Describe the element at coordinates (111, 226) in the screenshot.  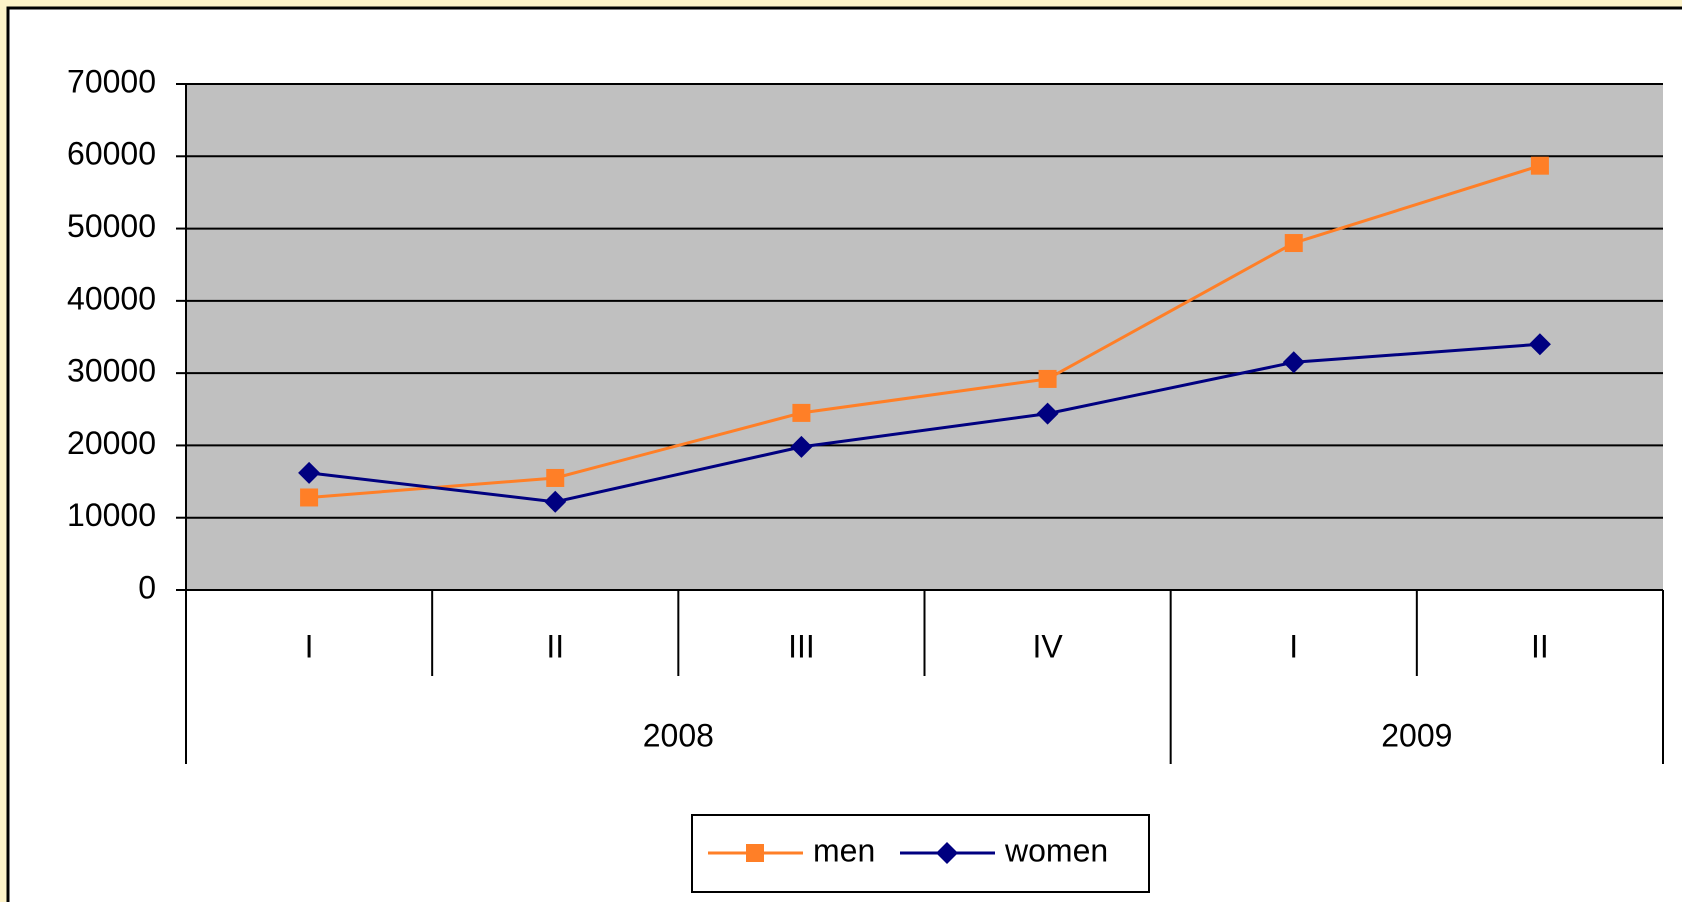
I see `y-tick-label: 50000` at that location.